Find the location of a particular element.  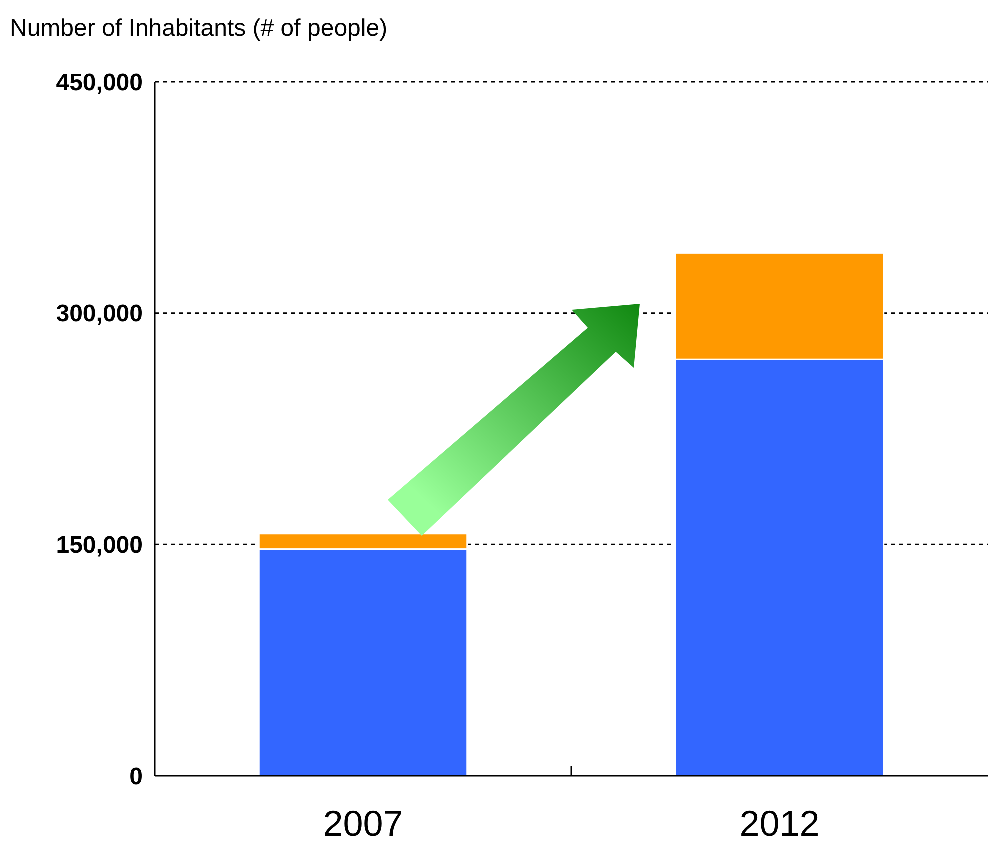

y-tick-label: 300,000 is located at coordinates (99, 314).